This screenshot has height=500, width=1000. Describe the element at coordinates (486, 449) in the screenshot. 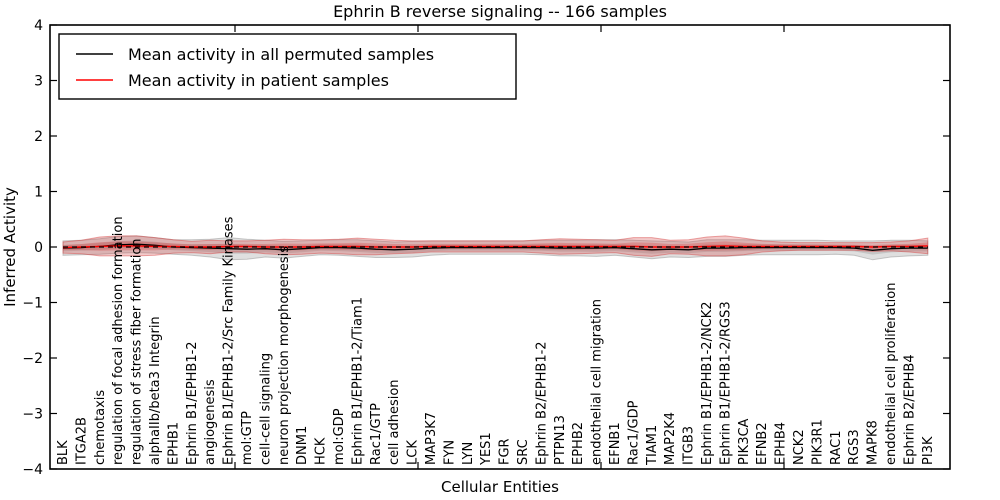

I see `x-tick-label: YES1` at that location.